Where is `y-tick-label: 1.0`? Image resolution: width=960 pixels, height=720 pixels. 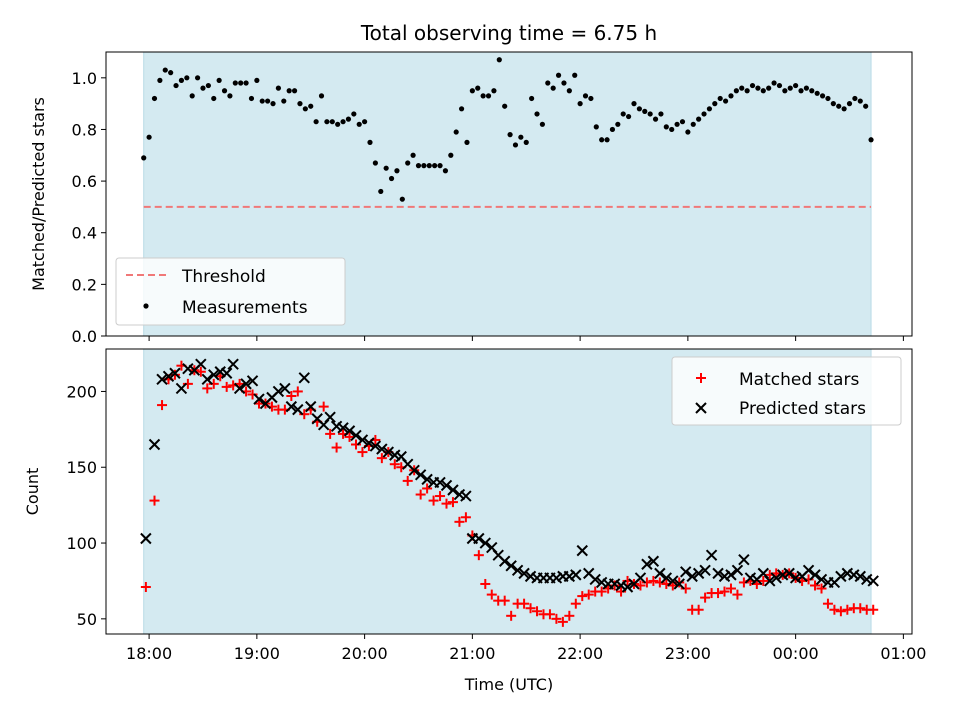 y-tick-label: 1.0 is located at coordinates (84, 78).